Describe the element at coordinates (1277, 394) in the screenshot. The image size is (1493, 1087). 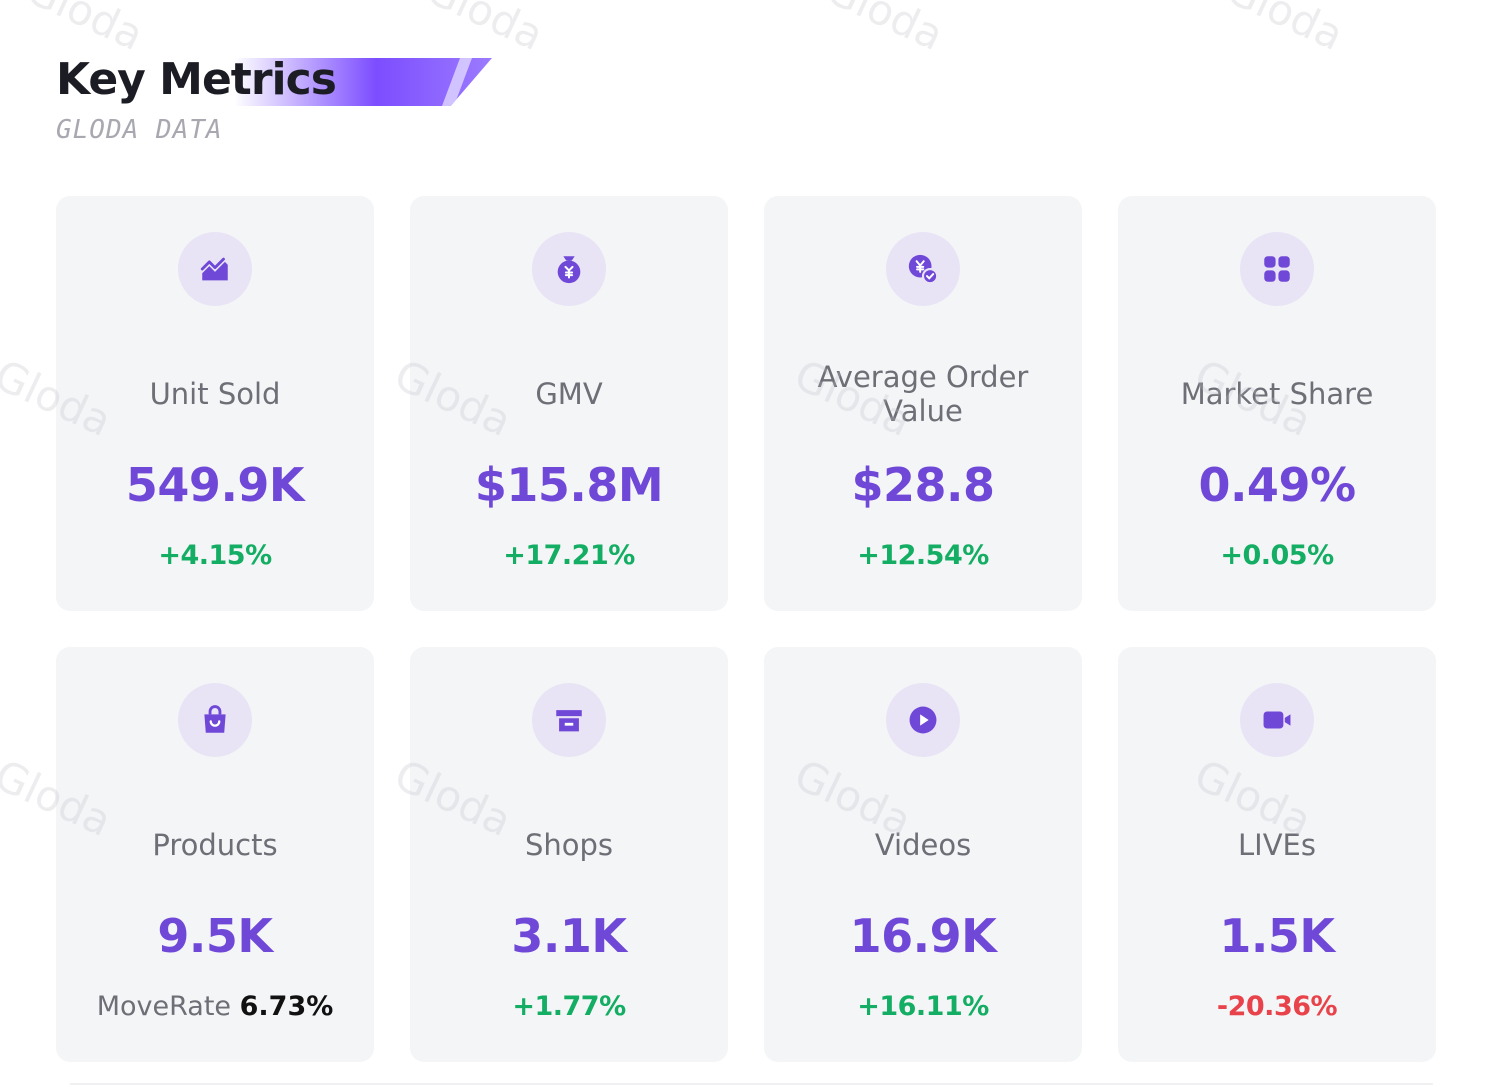
I see `metric-label: Market Share` at that location.